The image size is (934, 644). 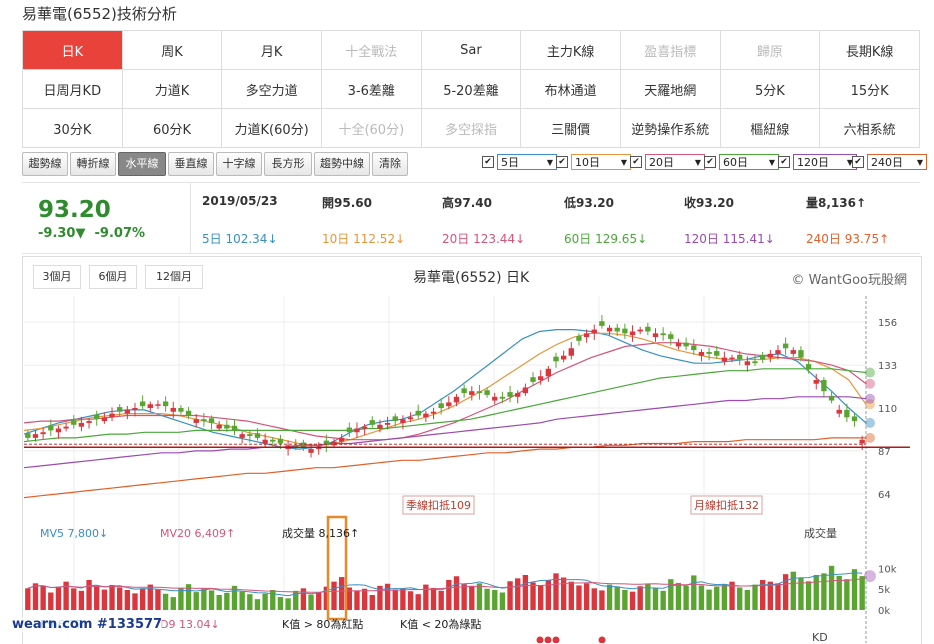 What do you see at coordinates (869, 89) in the screenshot?
I see `menu-item: 15分K` at bounding box center [869, 89].